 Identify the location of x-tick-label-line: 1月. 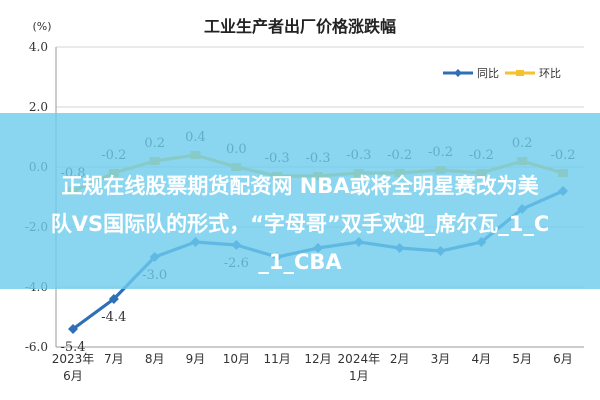
(359, 376).